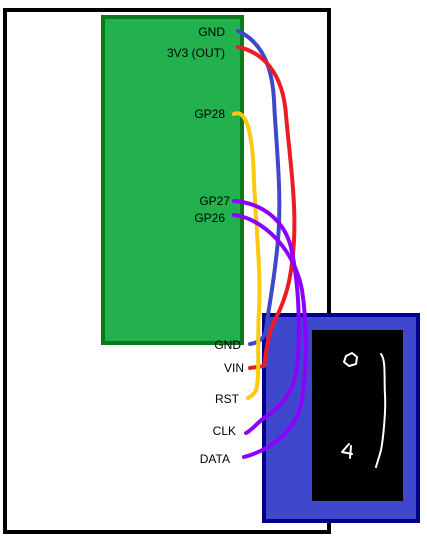 The height and width of the screenshot is (546, 427). I want to click on pin-label-gp28: GP28, so click(209, 114).